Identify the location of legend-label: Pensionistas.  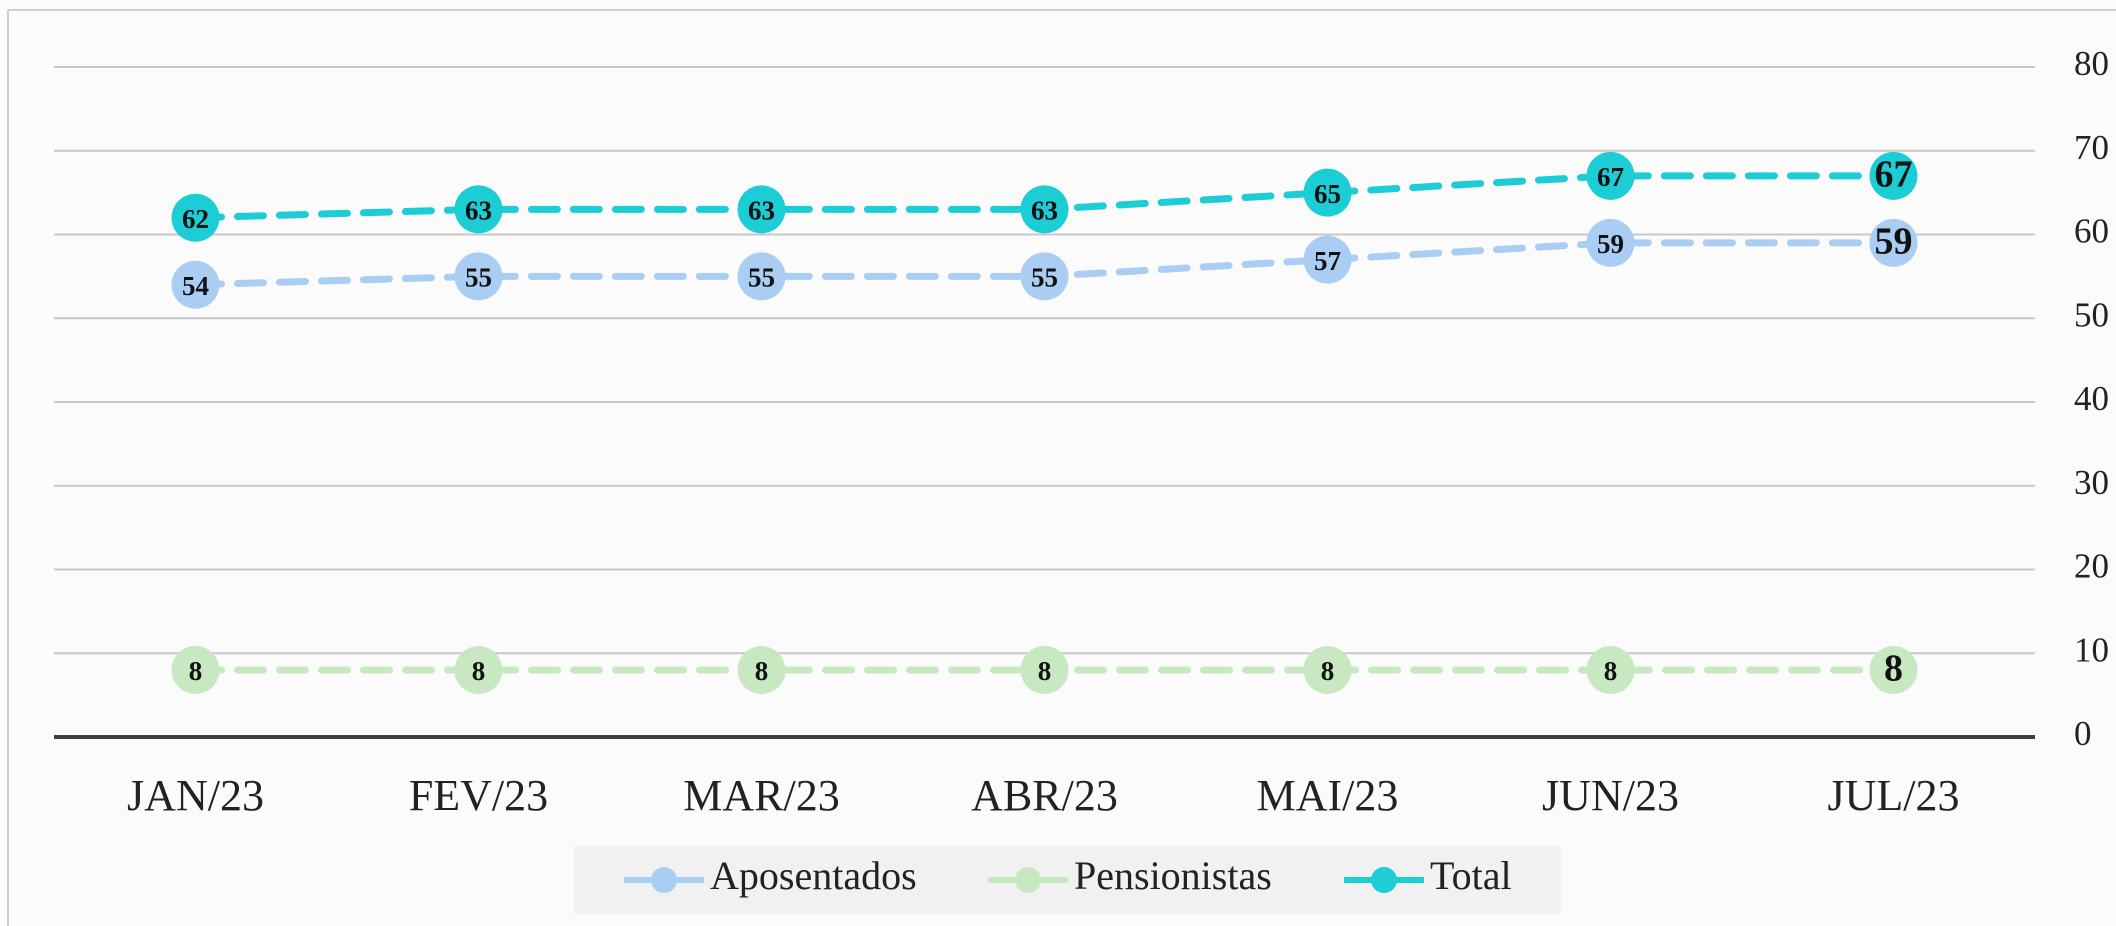
(1173, 875).